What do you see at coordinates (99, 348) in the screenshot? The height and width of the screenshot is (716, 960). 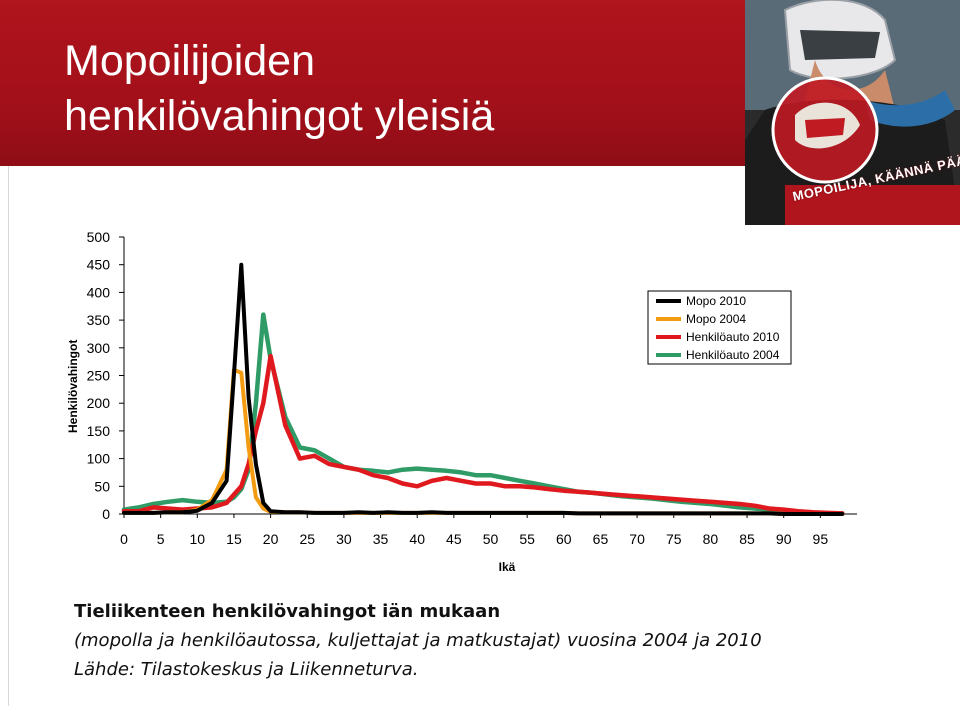 I see `y-tick-label: 300` at bounding box center [99, 348].